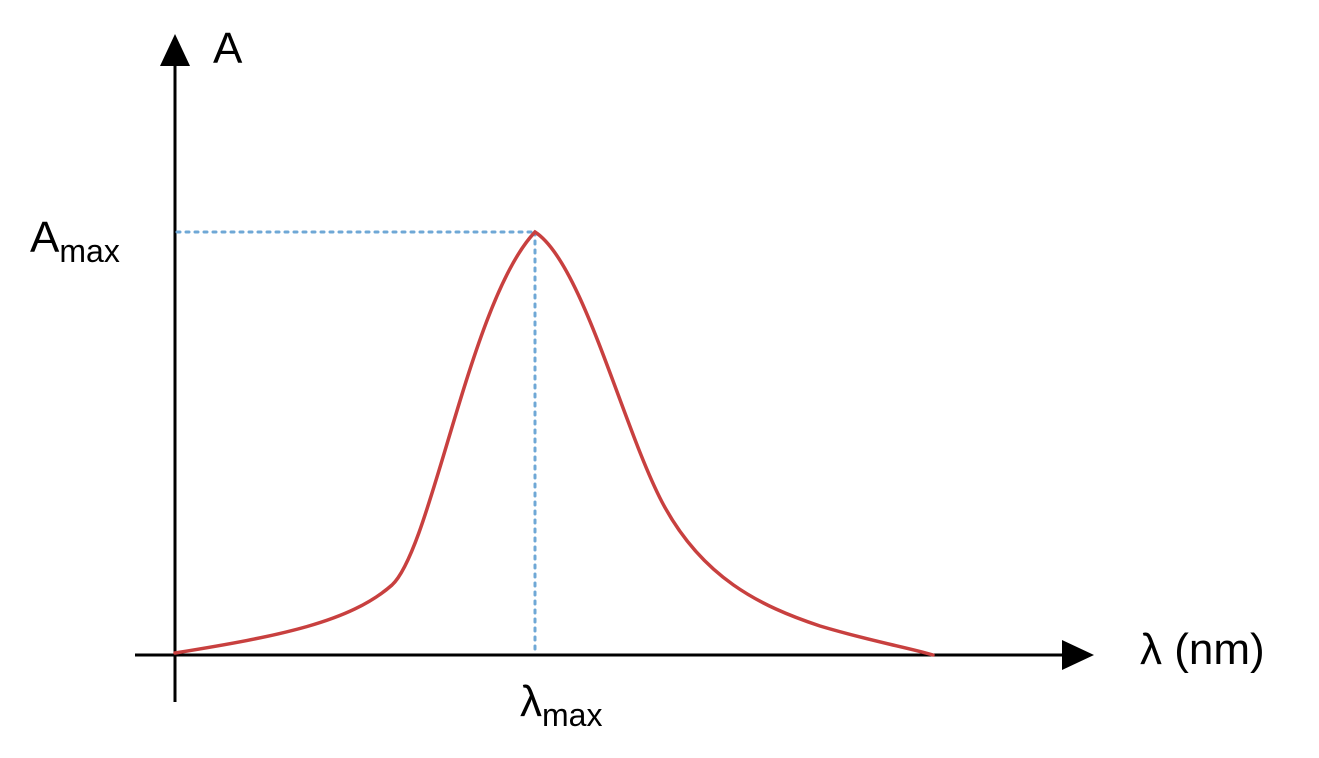  Describe the element at coordinates (45, 237) in the screenshot. I see `a-max-main: A` at that location.